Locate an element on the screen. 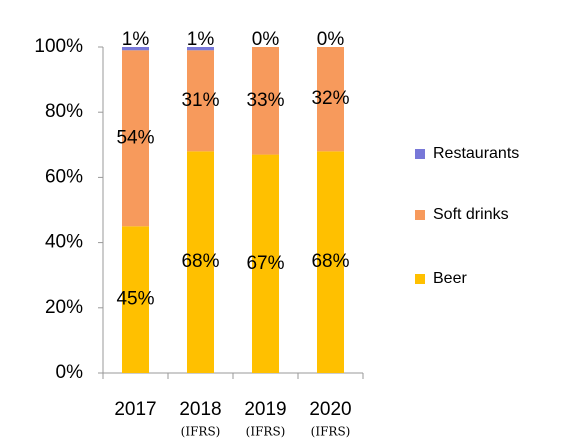 Image resolution: width=564 pixels, height=447 pixels. y-tick-label: 20% is located at coordinates (64, 307).